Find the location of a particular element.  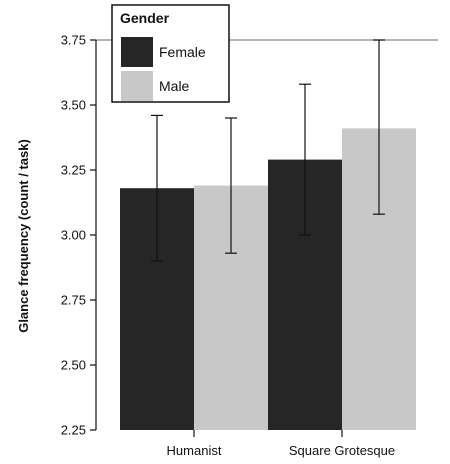

legend-swatch-female is located at coordinates (137, 52).